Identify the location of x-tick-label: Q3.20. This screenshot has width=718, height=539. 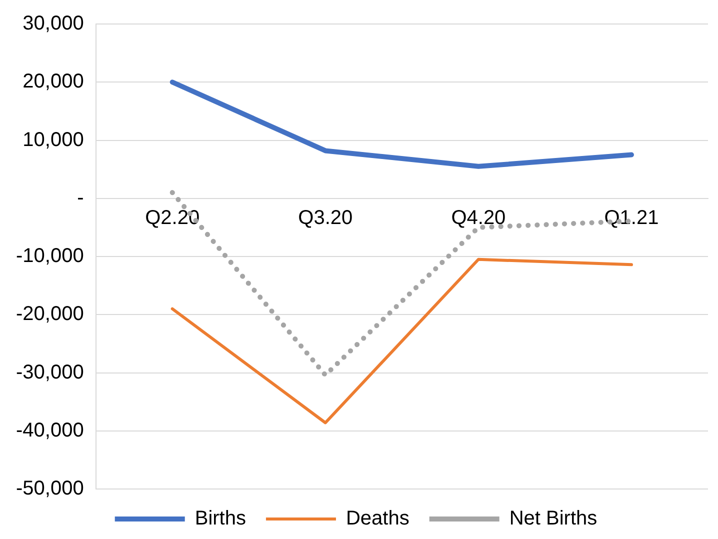
(325, 217).